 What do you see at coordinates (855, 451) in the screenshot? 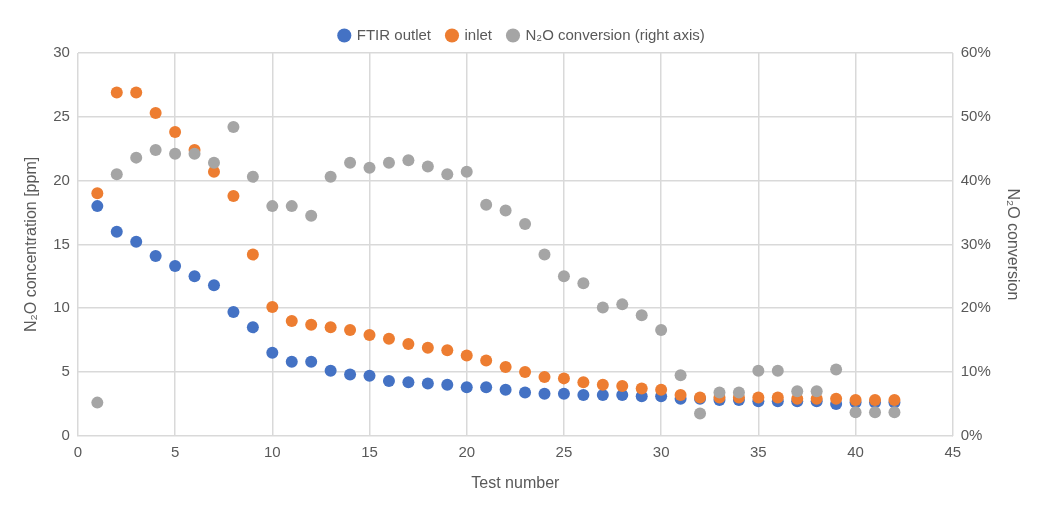
I see `x-tick-label: 40` at bounding box center [855, 451].